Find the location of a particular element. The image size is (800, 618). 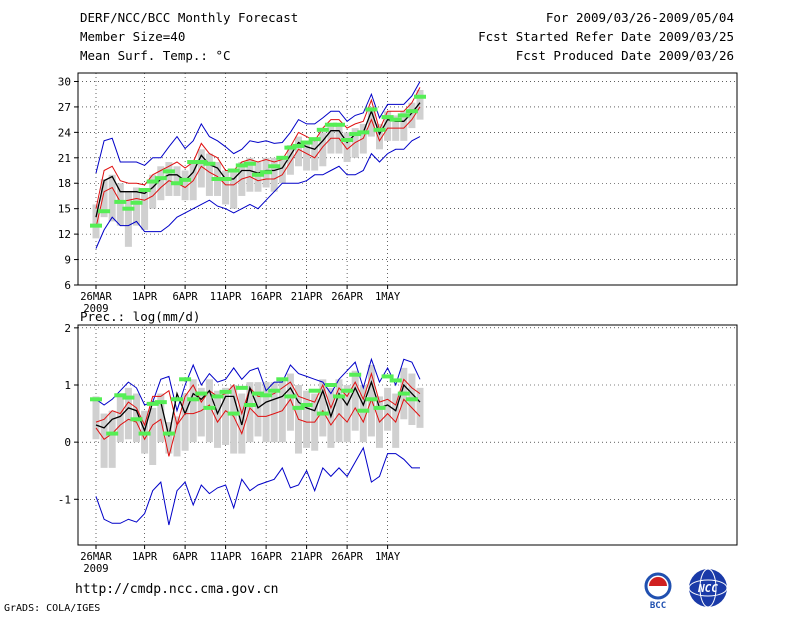

prec-ytick-label: 0 is located at coordinates (67, 442).